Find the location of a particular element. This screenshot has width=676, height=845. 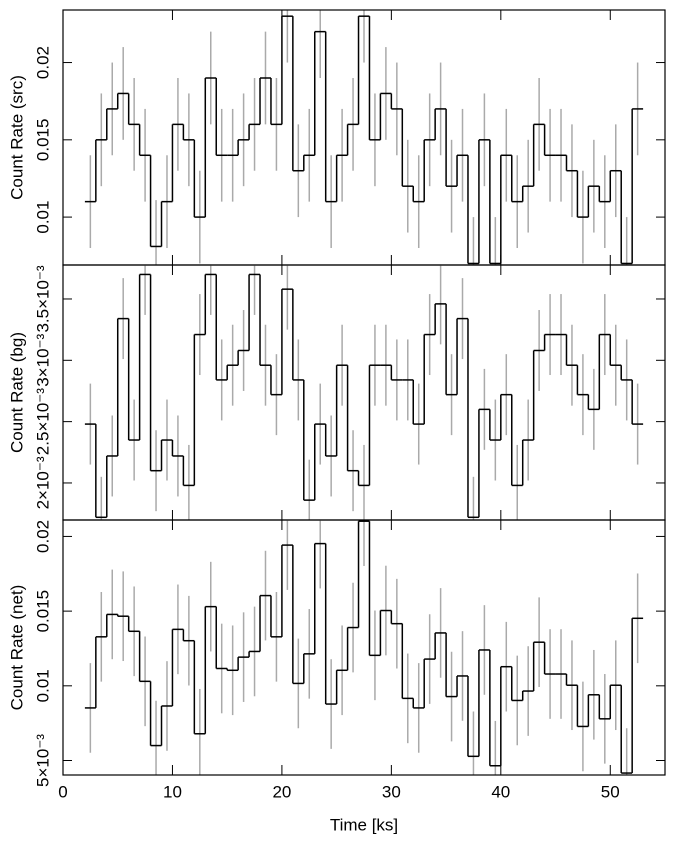

y-tick-label: 2.5×10⁻³ is located at coordinates (42, 421).